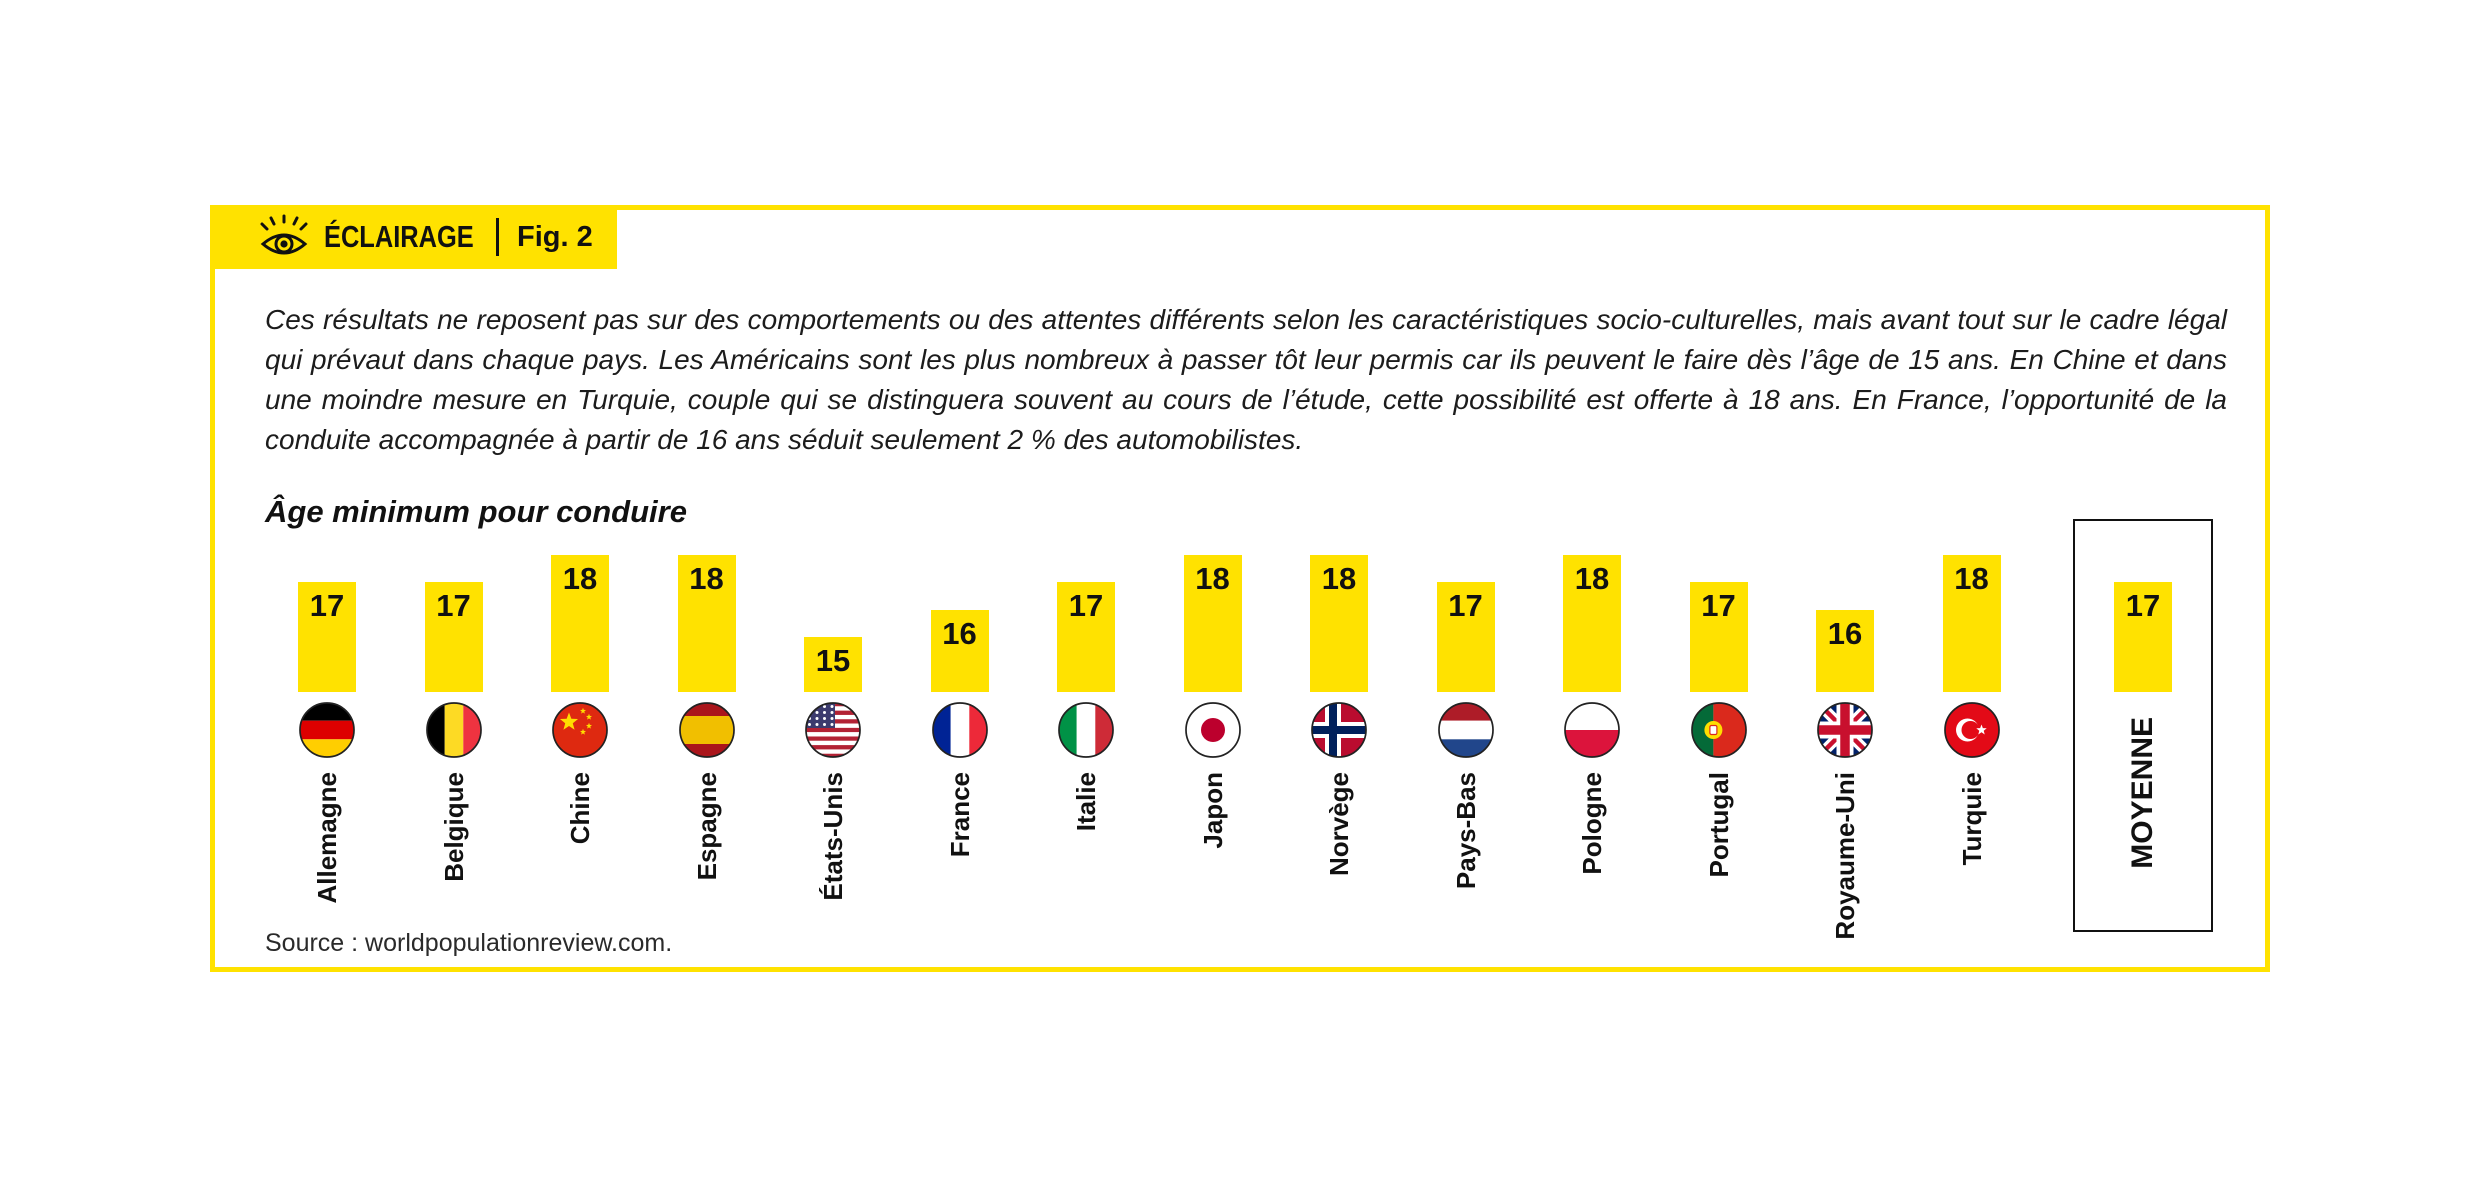 The image size is (2480, 1181). What do you see at coordinates (497, 237) in the screenshot?
I see `badge-divider` at bounding box center [497, 237].